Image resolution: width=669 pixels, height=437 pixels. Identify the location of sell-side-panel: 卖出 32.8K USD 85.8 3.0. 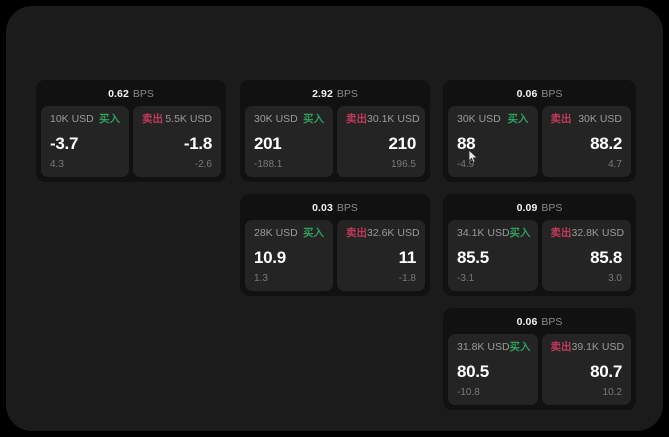
(586, 255).